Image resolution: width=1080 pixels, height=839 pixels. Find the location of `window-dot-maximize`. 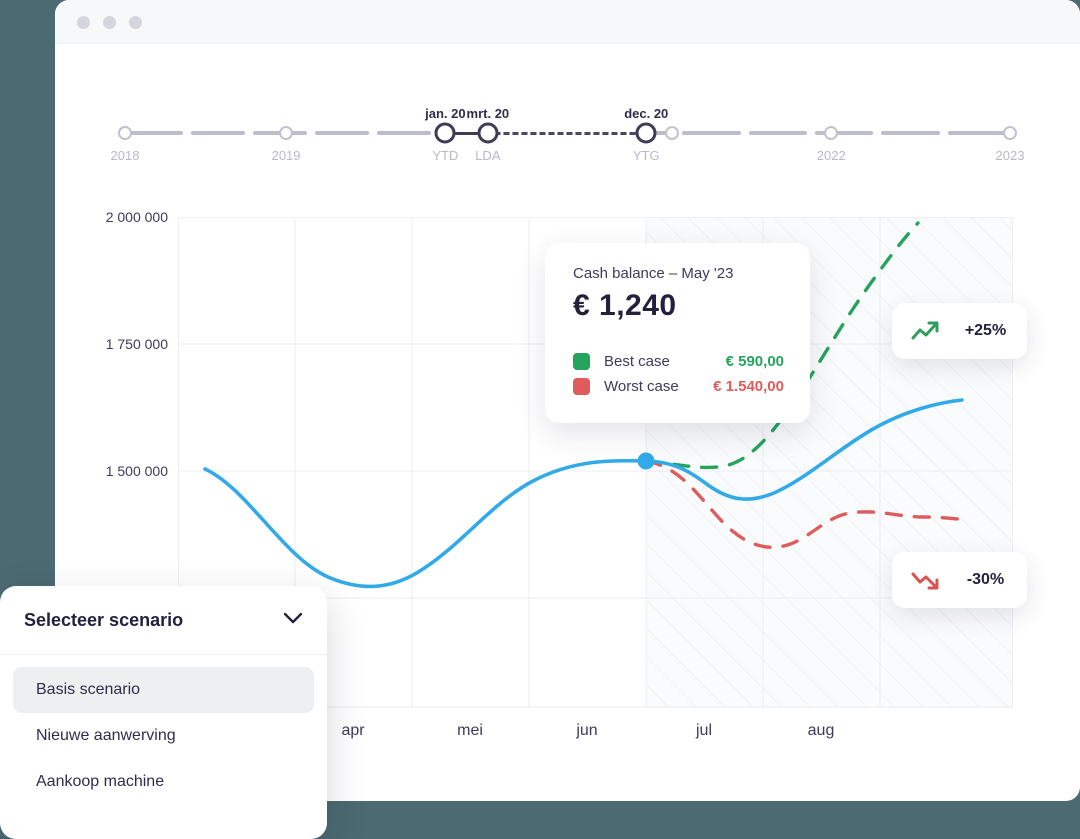

window-dot-maximize is located at coordinates (135, 22).